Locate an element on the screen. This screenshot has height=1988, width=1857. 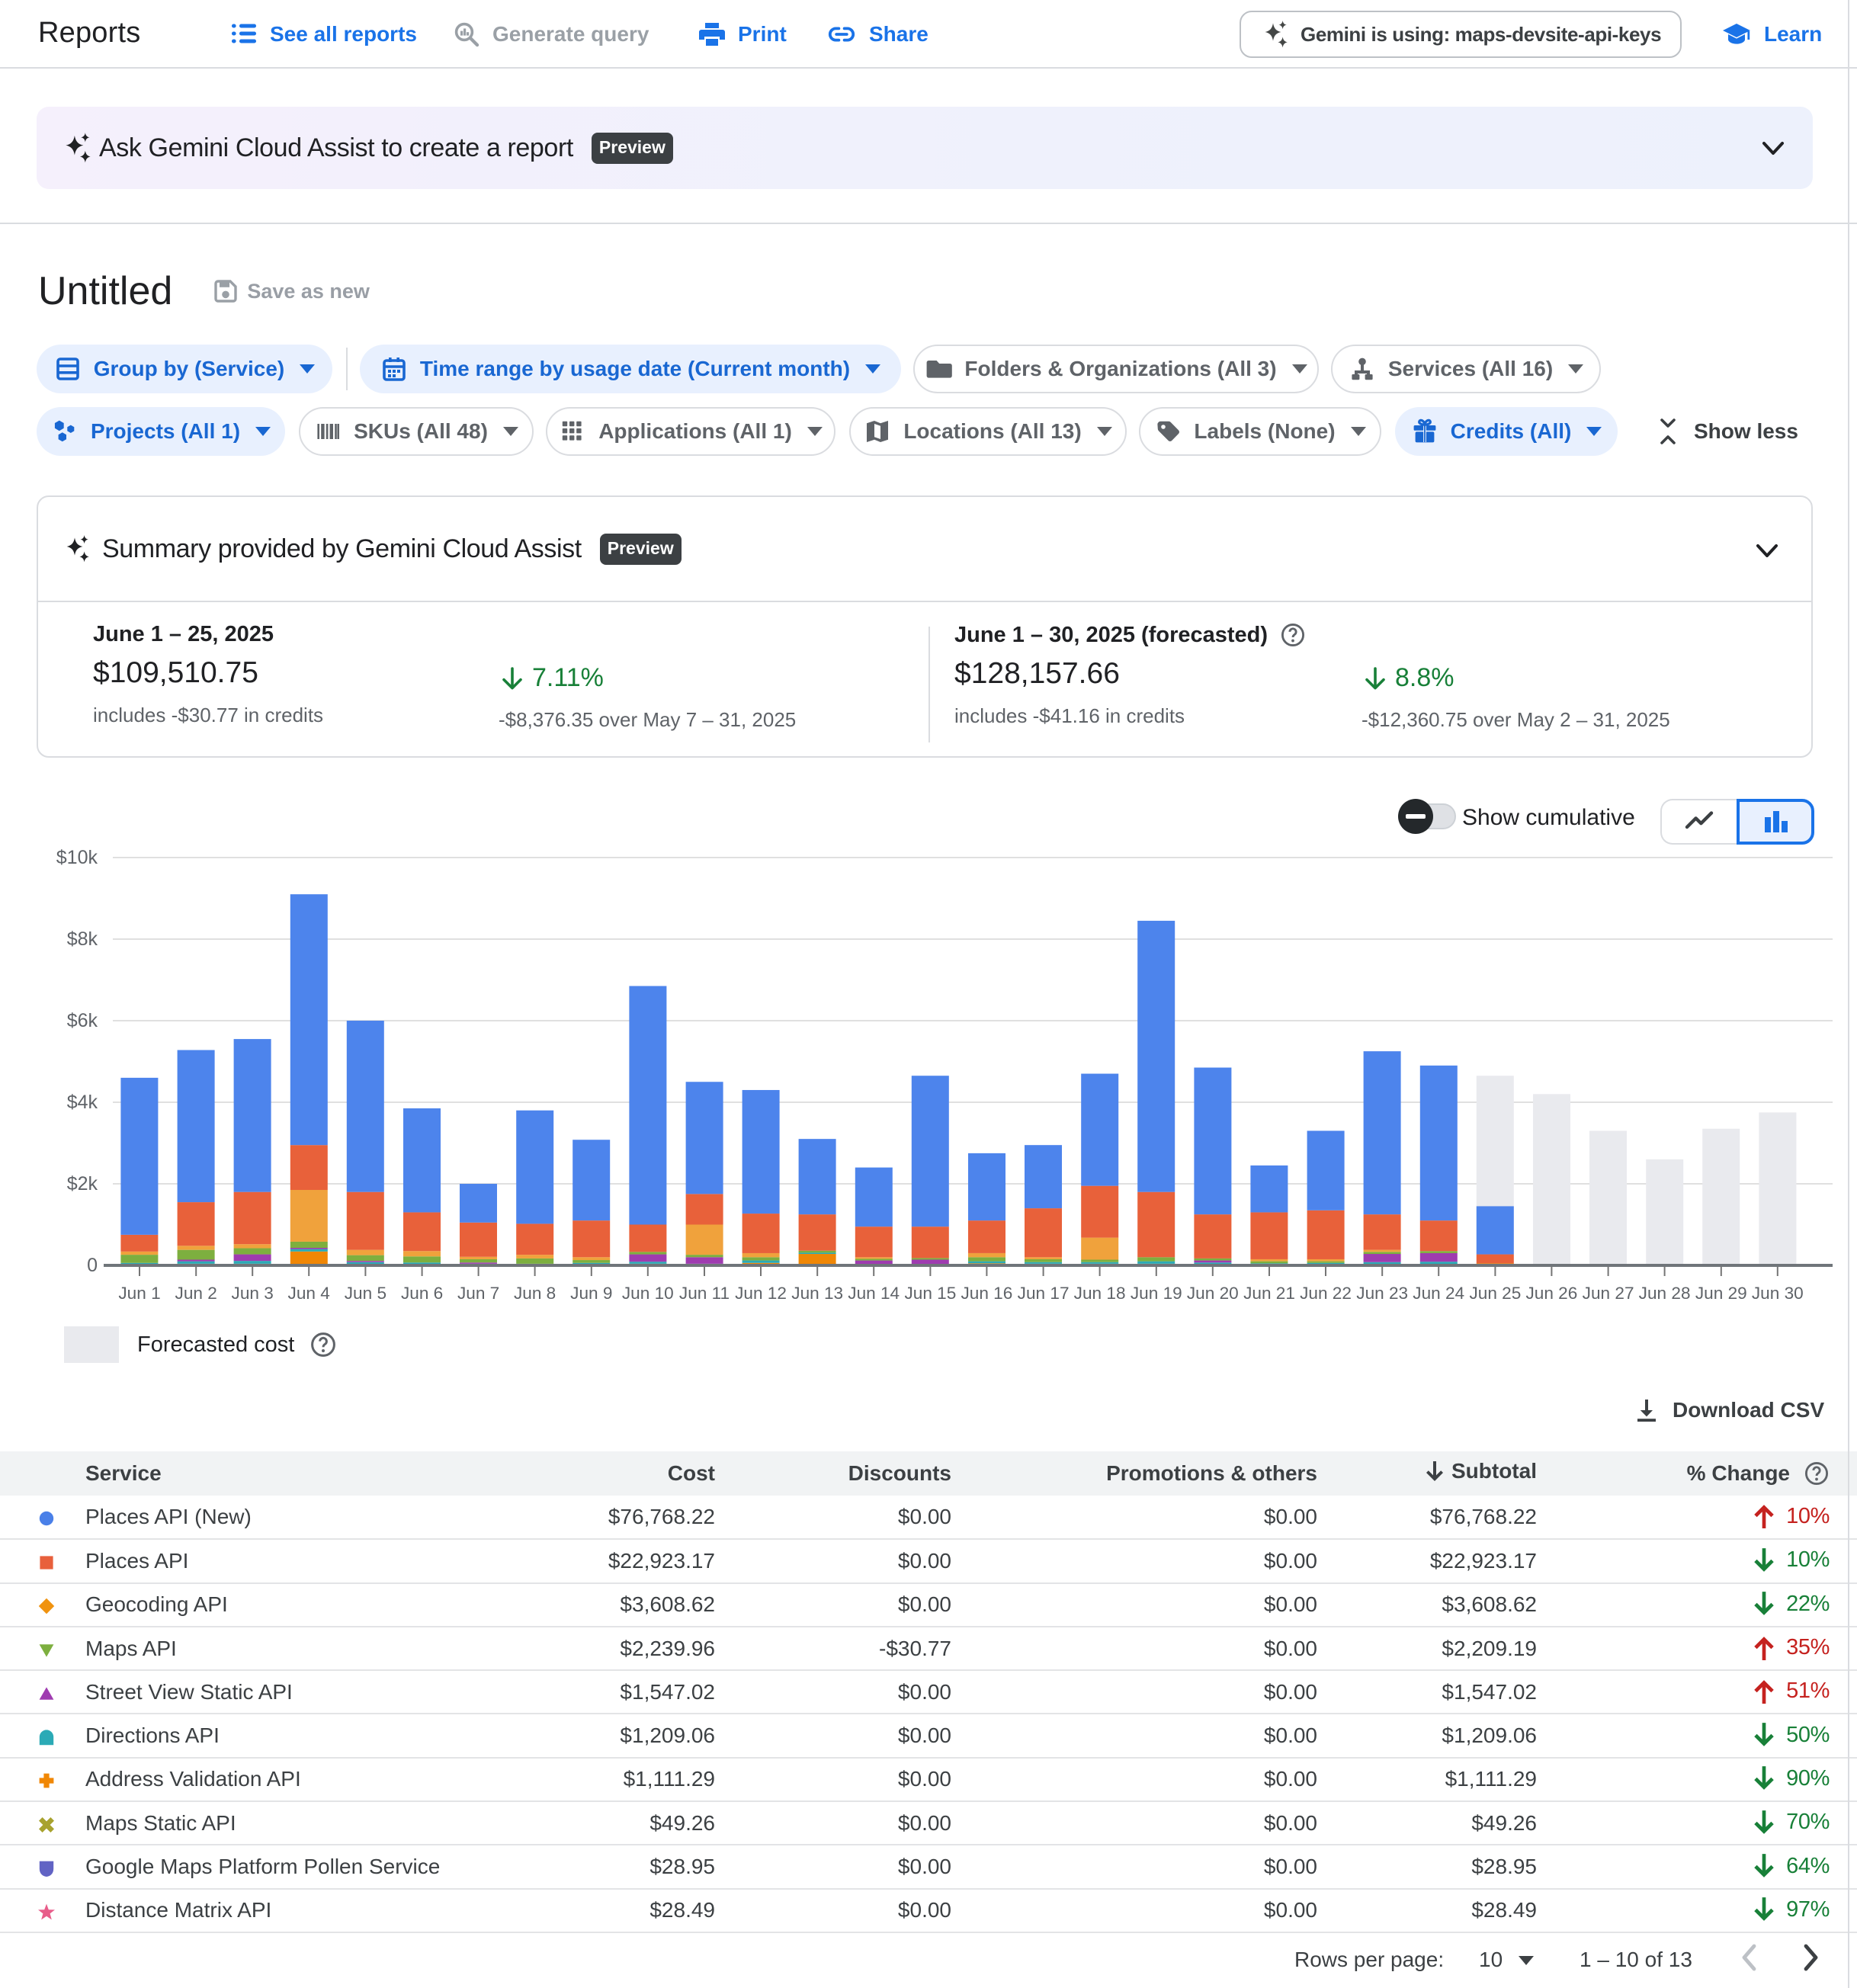
svg-text: Jun 6 is located at coordinates (422, 1293).